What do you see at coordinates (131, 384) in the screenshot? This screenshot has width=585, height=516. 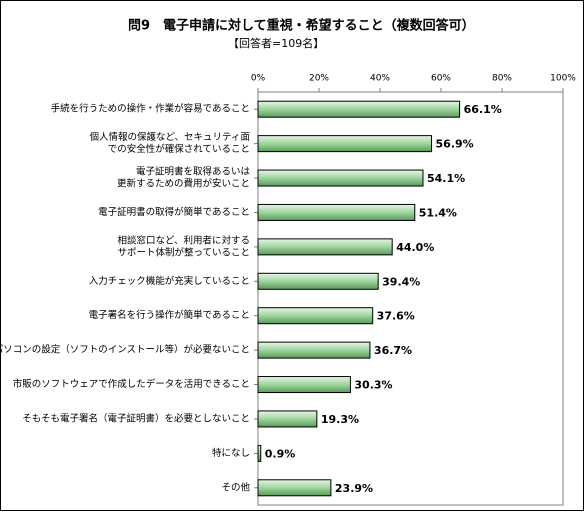 I see `y-tick-label: 市販のソフトウェアで作成したデータを活用できること` at bounding box center [131, 384].